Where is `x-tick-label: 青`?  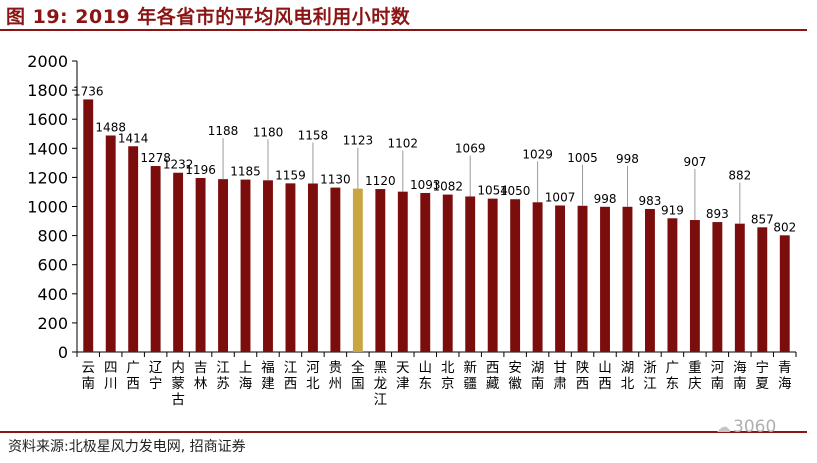 x-tick-label: 青 is located at coordinates (785, 368).